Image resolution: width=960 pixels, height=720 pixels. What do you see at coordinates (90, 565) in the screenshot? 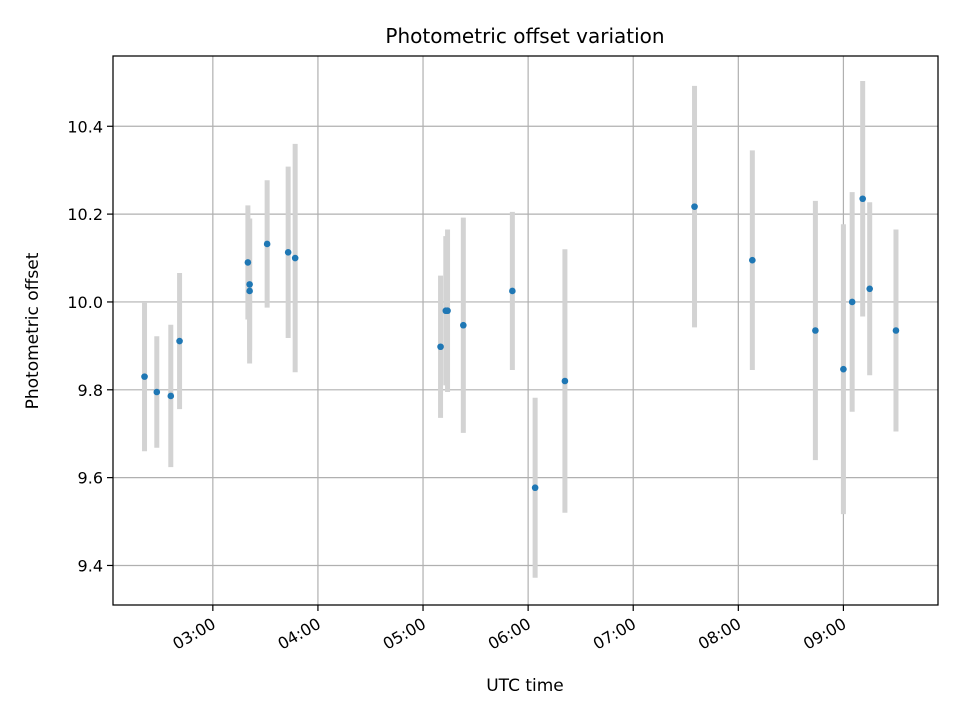
I see `y-tick-label: 9.4` at bounding box center [90, 565].